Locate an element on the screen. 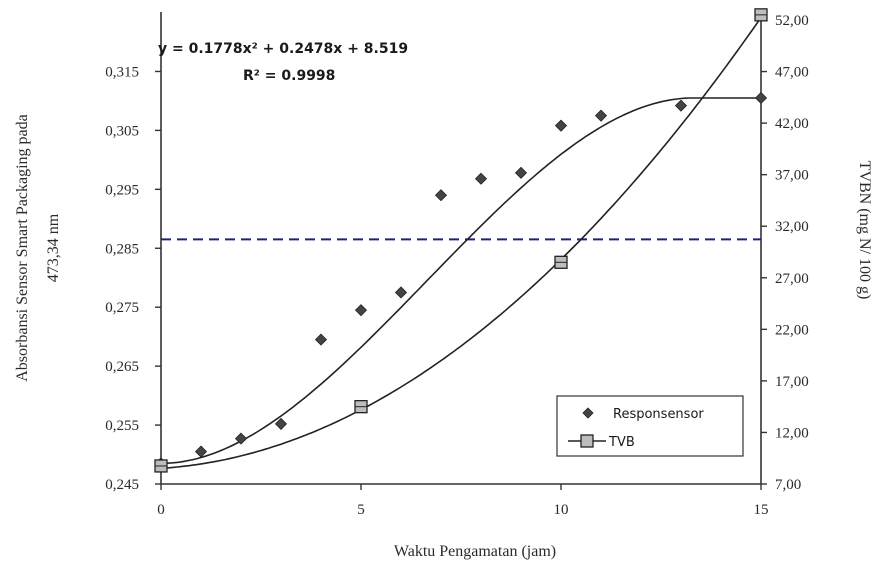  legend: Responsensor TVB is located at coordinates (650, 426).